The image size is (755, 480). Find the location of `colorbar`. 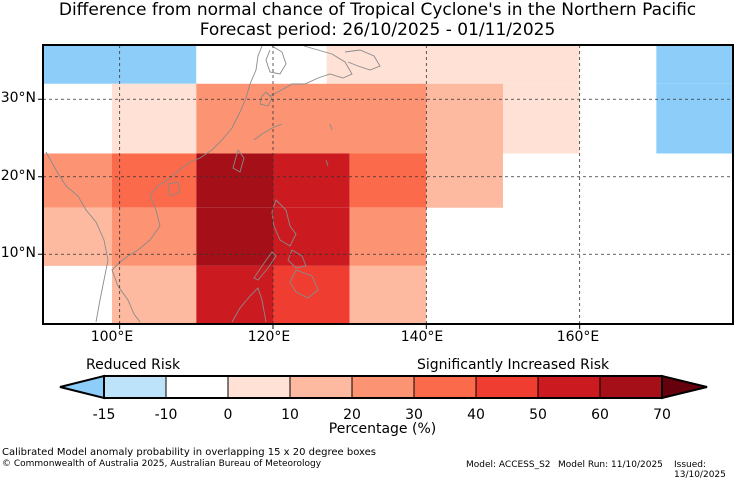

colorbar is located at coordinates (383, 387).